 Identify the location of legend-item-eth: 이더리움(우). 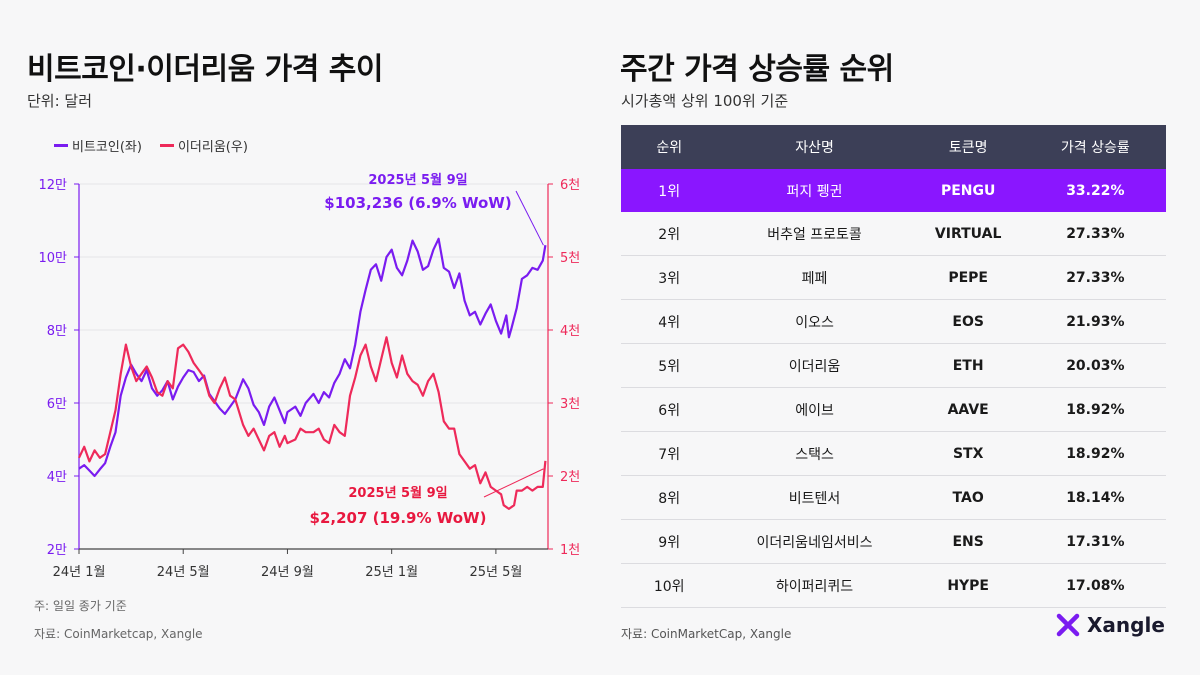
(203, 145).